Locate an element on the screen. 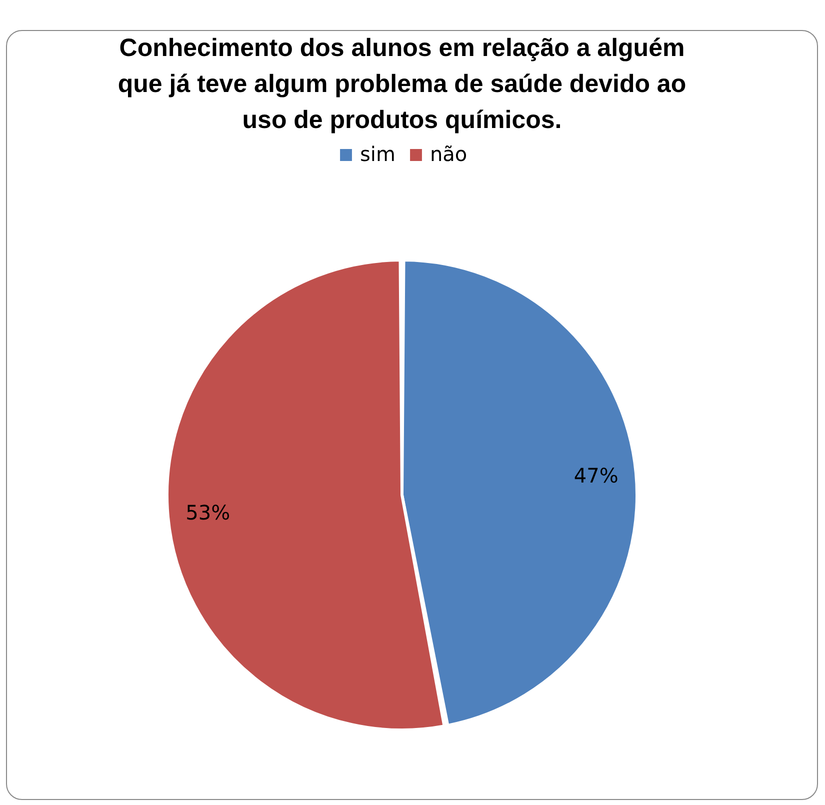  data-label: 53% is located at coordinates (208, 512).